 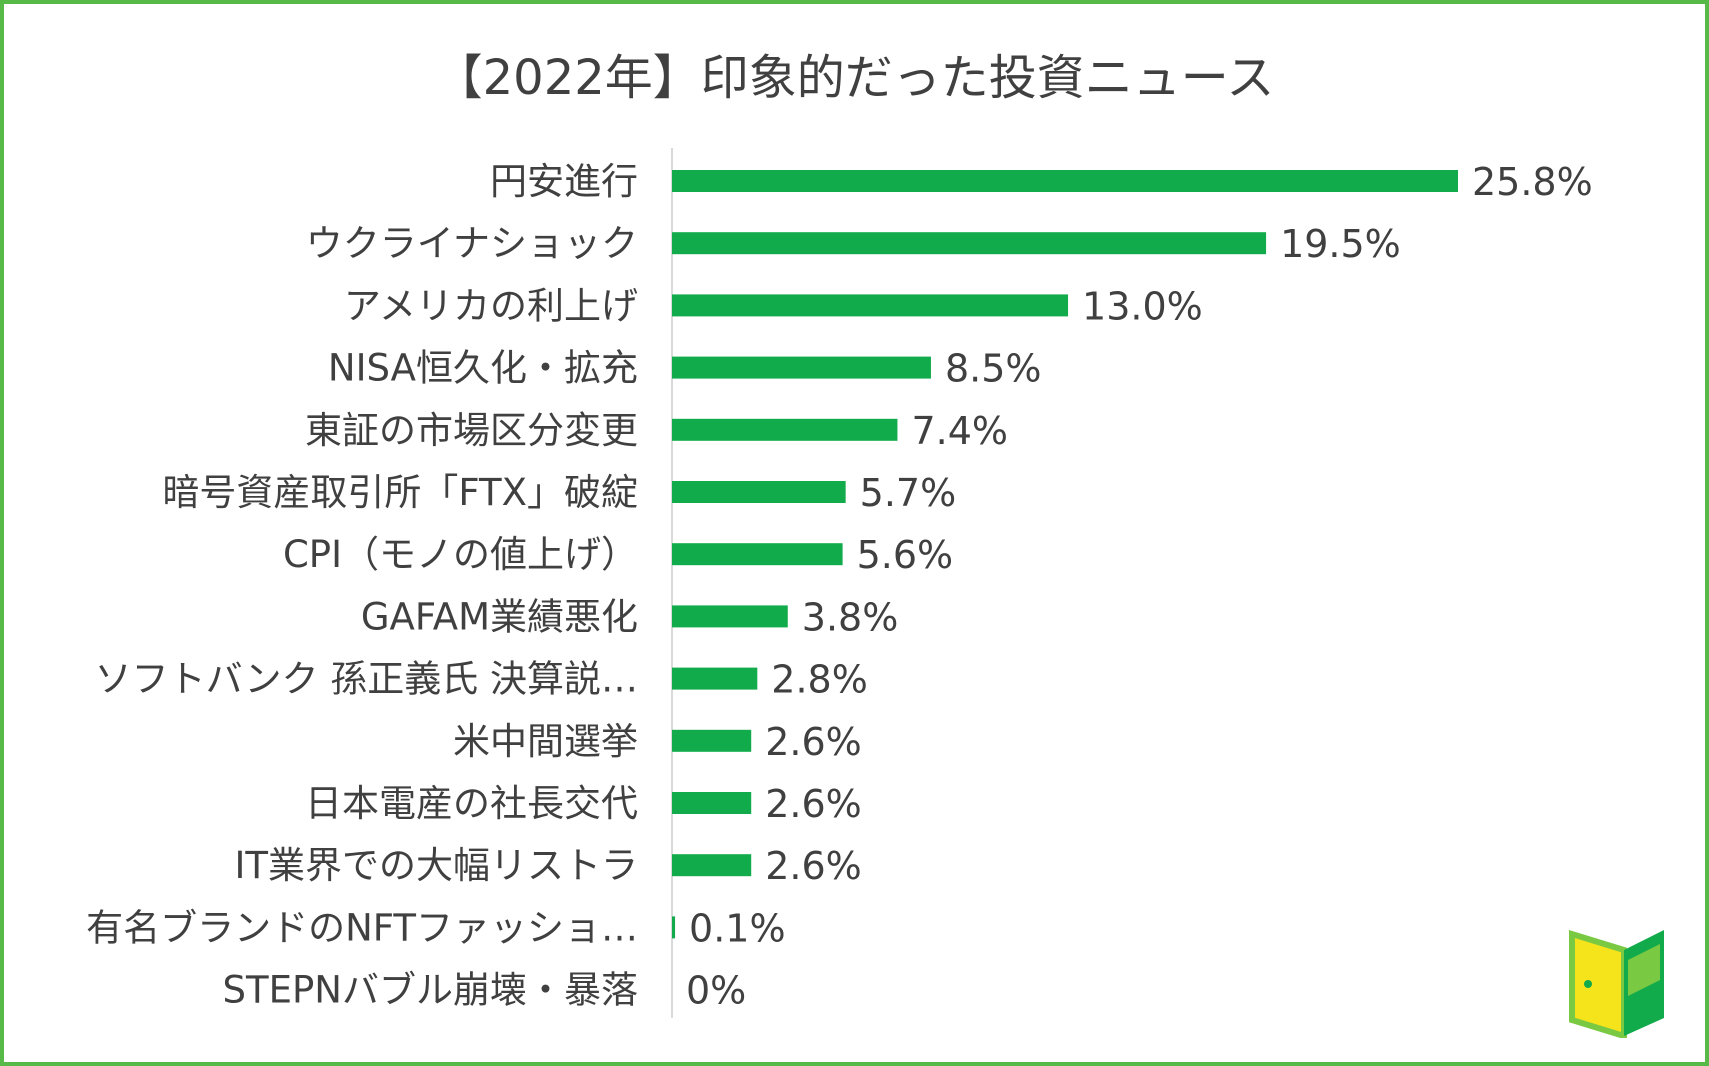 What do you see at coordinates (908, 493) in the screenshot?
I see `data-label: 5.7%` at bounding box center [908, 493].